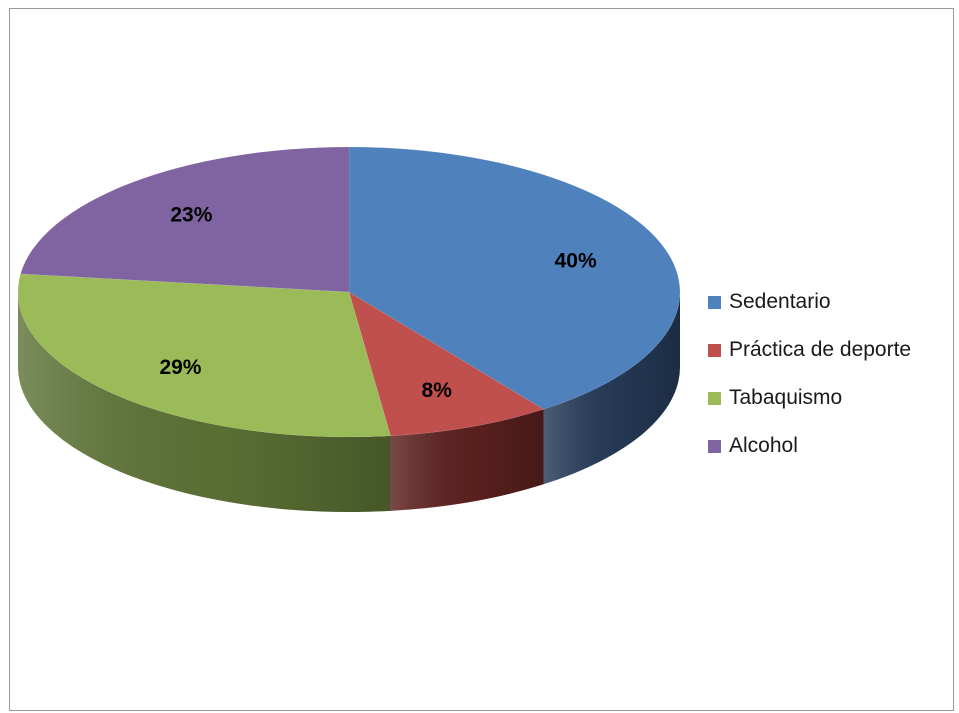  I want to click on legend-swatch-sedentario, so click(714, 302).